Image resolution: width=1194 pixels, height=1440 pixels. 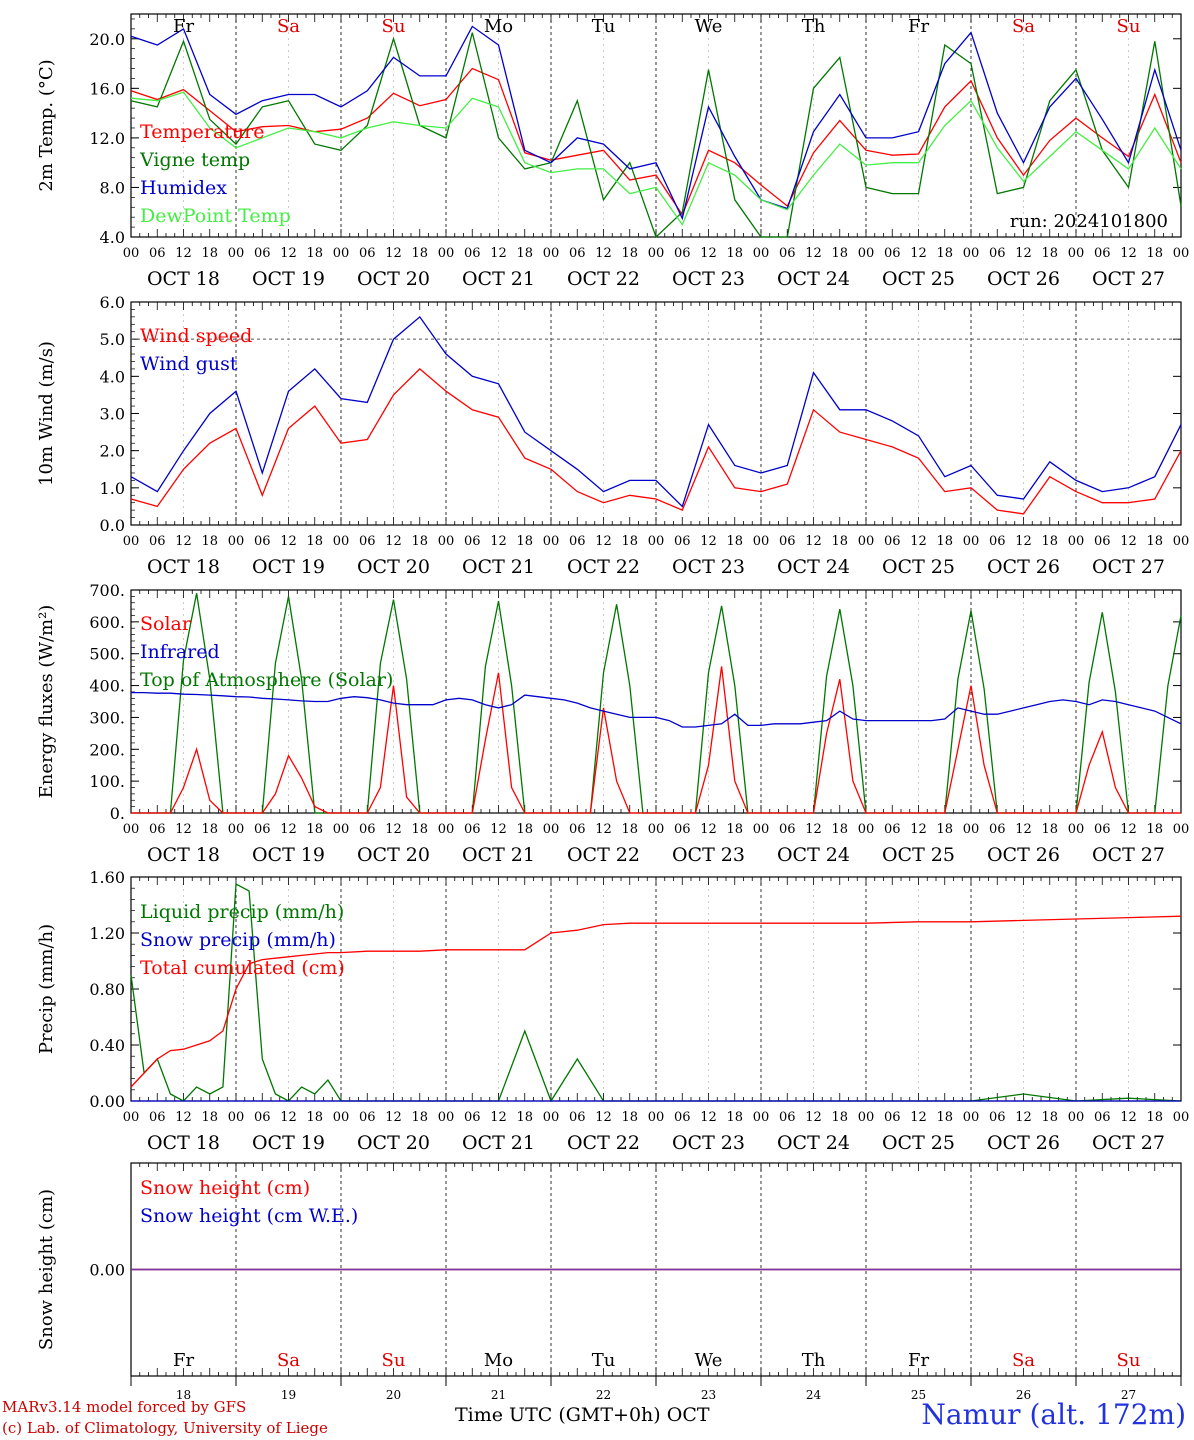 What do you see at coordinates (656, 740) in the screenshot?
I see `series-line` at bounding box center [656, 740].